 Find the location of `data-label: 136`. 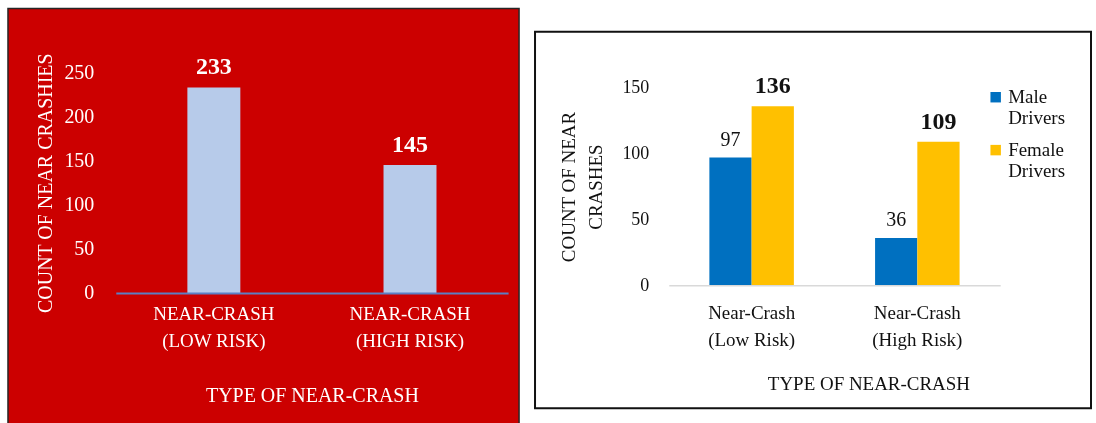

data-label: 136 is located at coordinates (772, 85).